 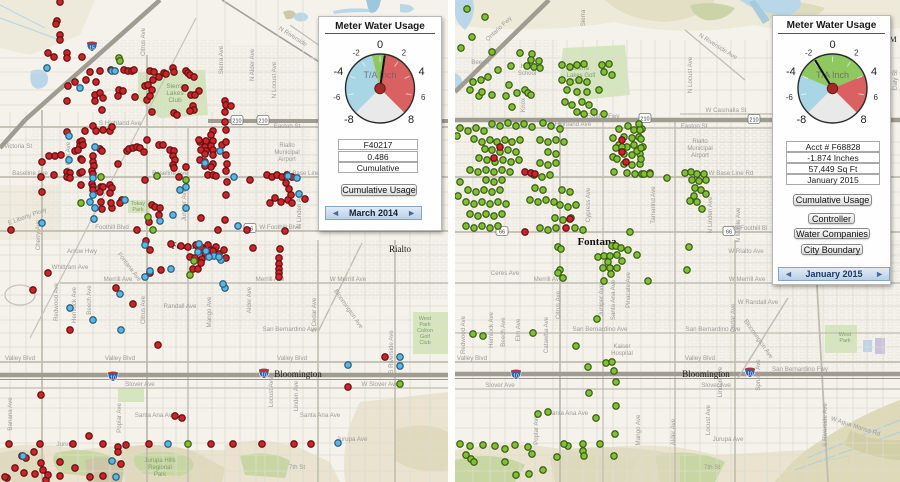 What do you see at coordinates (10, 414) in the screenshot?
I see `svg-text: Banana Ave` at bounding box center [10, 414].